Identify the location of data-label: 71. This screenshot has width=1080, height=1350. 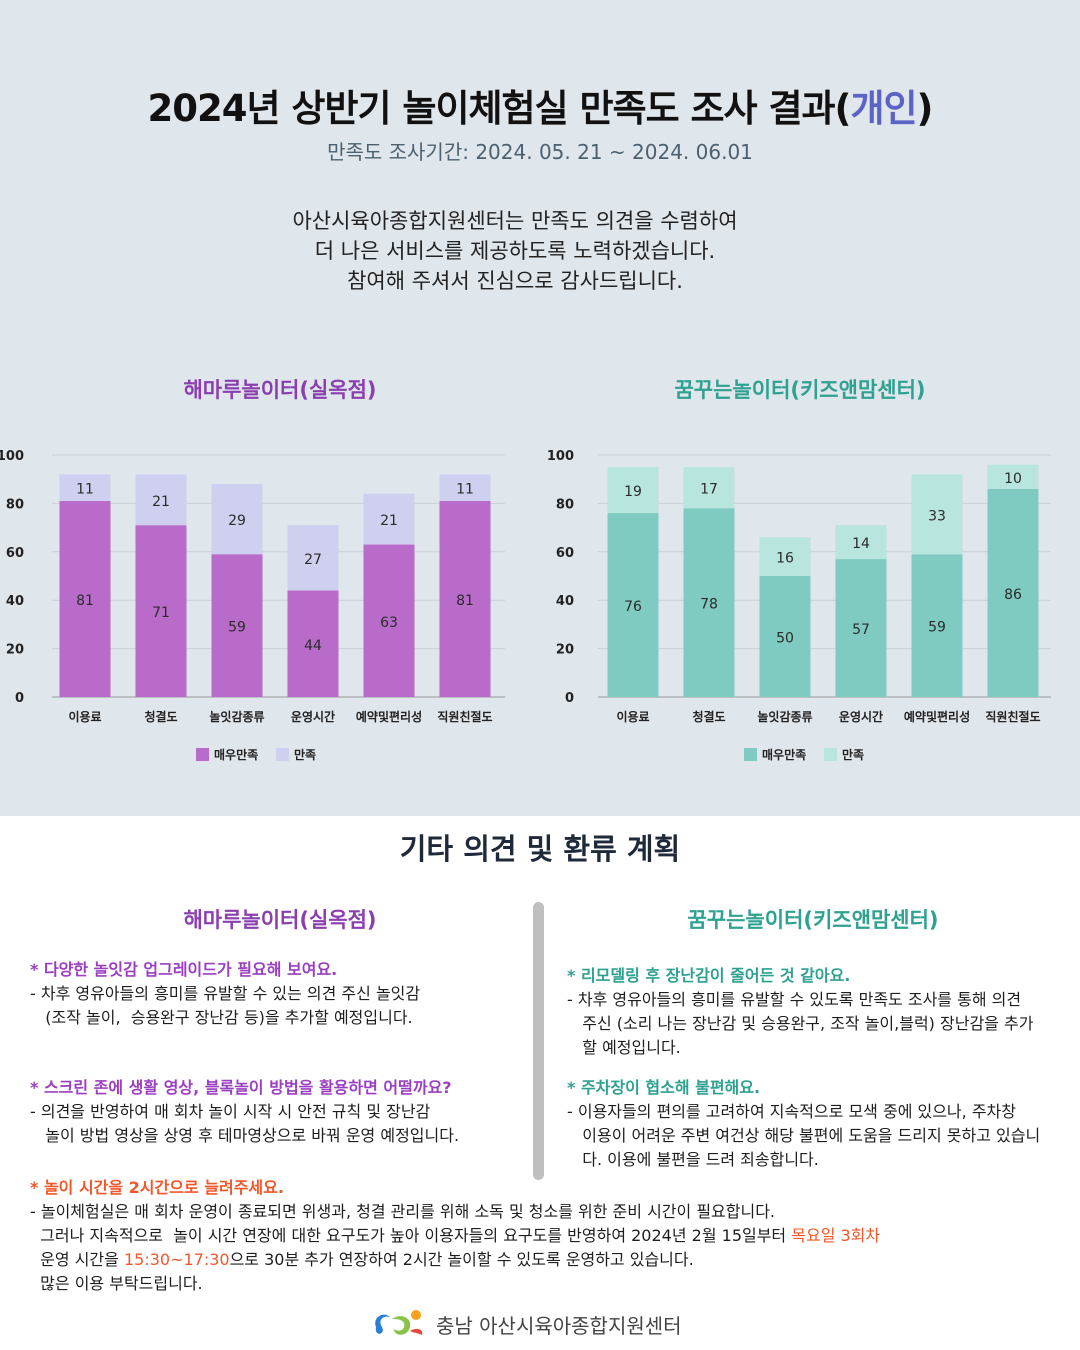
(161, 613).